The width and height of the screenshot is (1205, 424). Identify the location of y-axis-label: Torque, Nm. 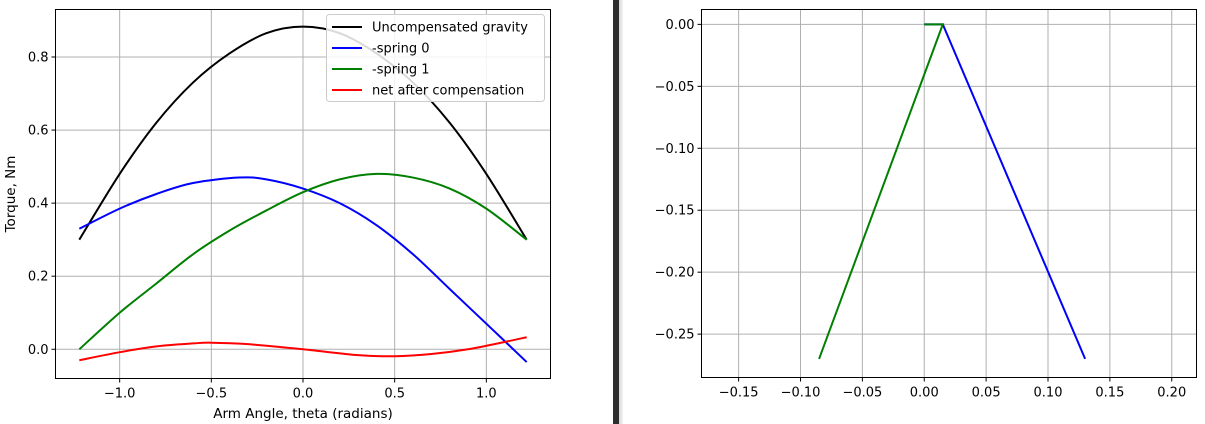
(11, 195).